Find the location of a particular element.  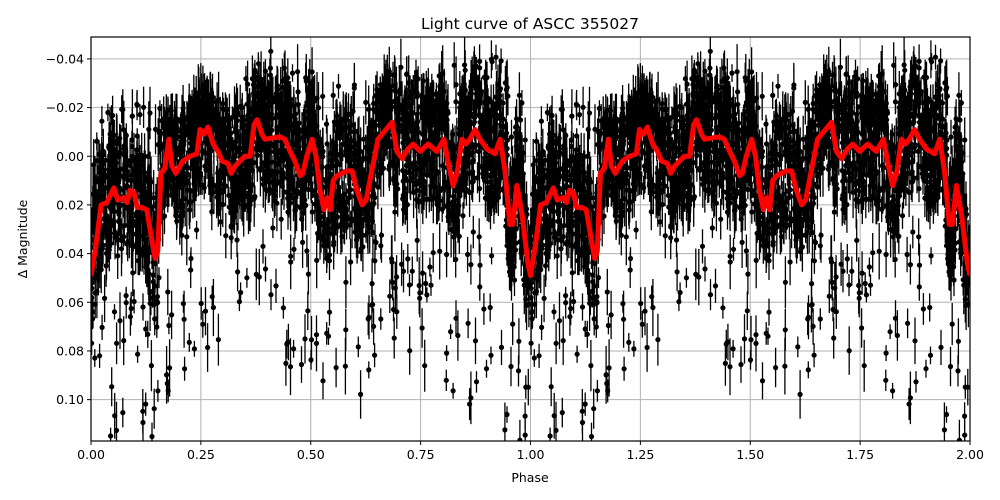

x-tick-label: 1.00 is located at coordinates (531, 454).